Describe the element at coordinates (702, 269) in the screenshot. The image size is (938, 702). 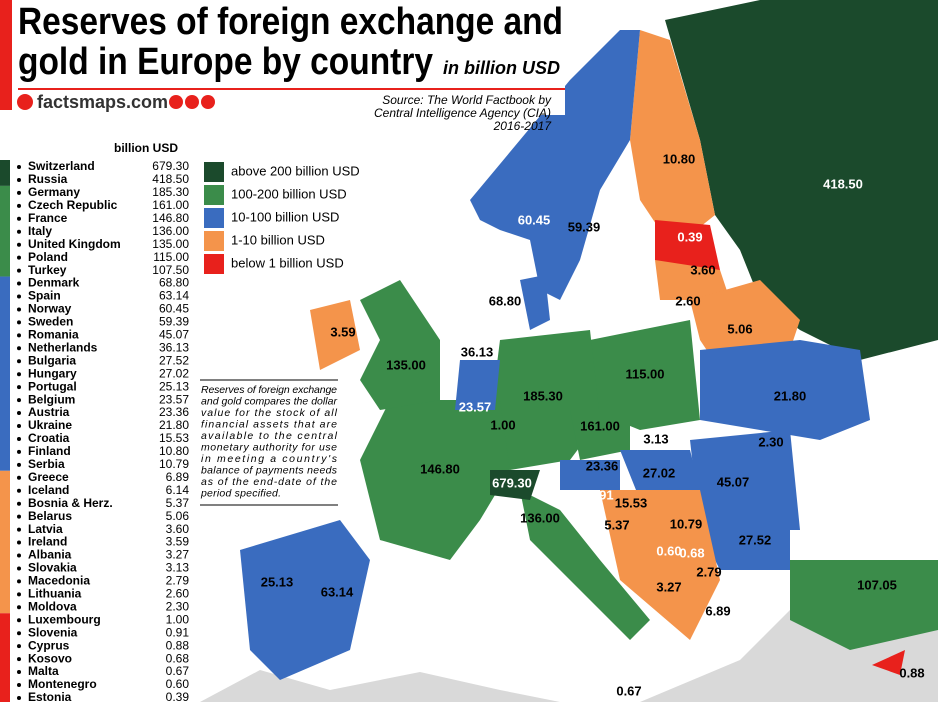
I see `map-label: 3.60` at that location.